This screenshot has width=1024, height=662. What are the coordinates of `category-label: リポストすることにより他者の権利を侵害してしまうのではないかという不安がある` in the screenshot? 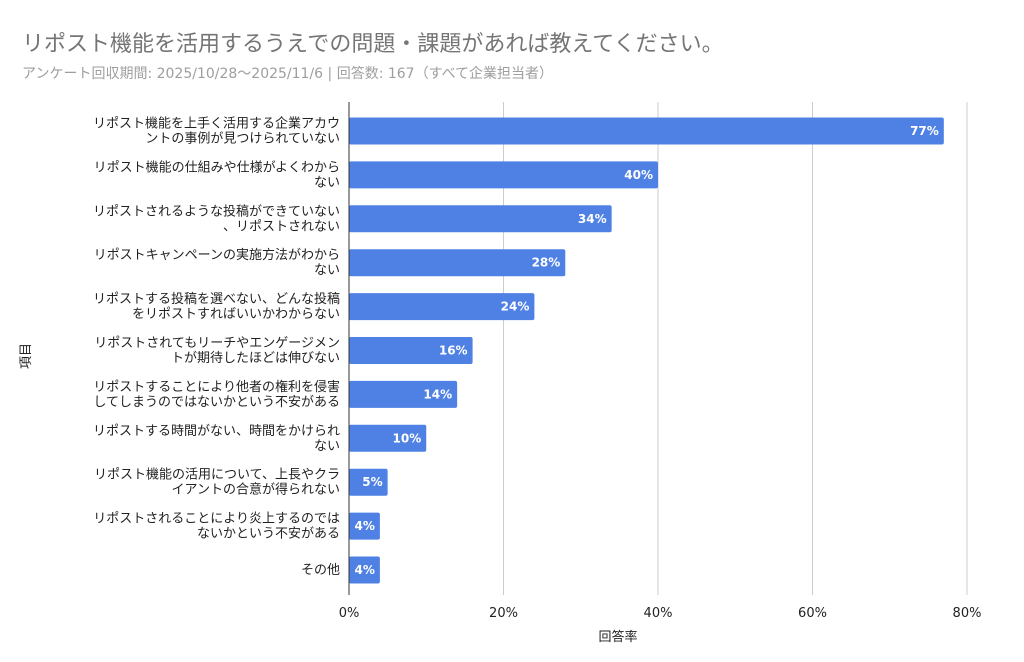 It's located at (216, 394).